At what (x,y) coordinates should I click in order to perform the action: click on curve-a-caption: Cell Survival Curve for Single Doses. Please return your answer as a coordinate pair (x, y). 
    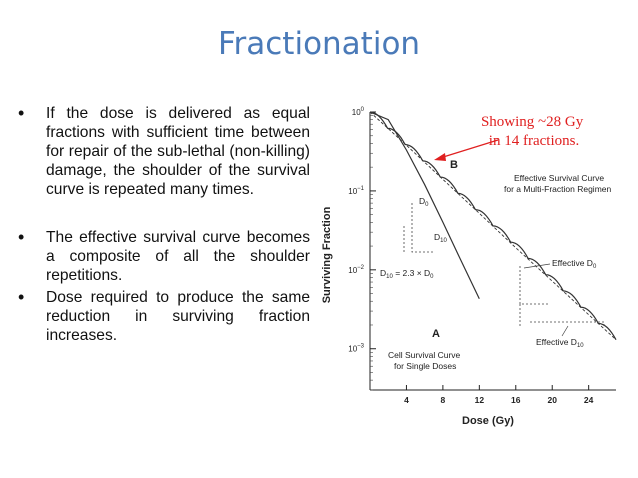
    Looking at the image, I should click on (425, 360).